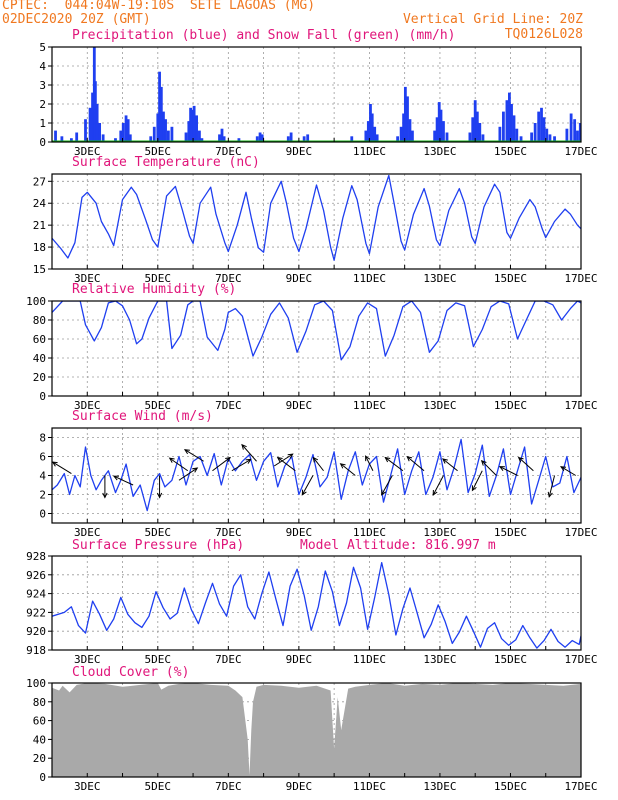  I want to click on y-tick-label: 4, so click(42, 476).